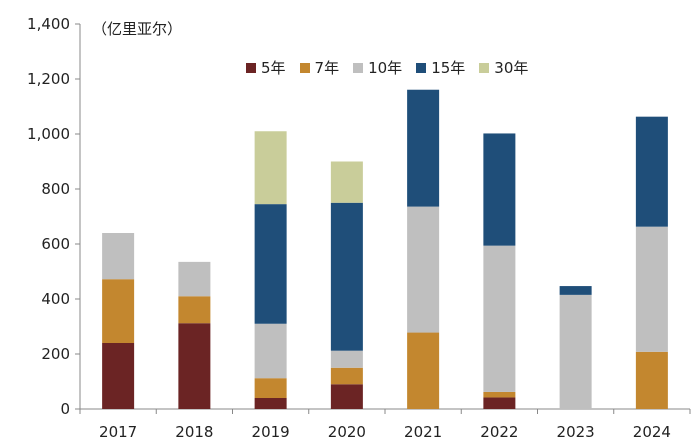 Image resolution: width=700 pixels, height=444 pixels. I want to click on x-tick-label: 2023, so click(576, 432).